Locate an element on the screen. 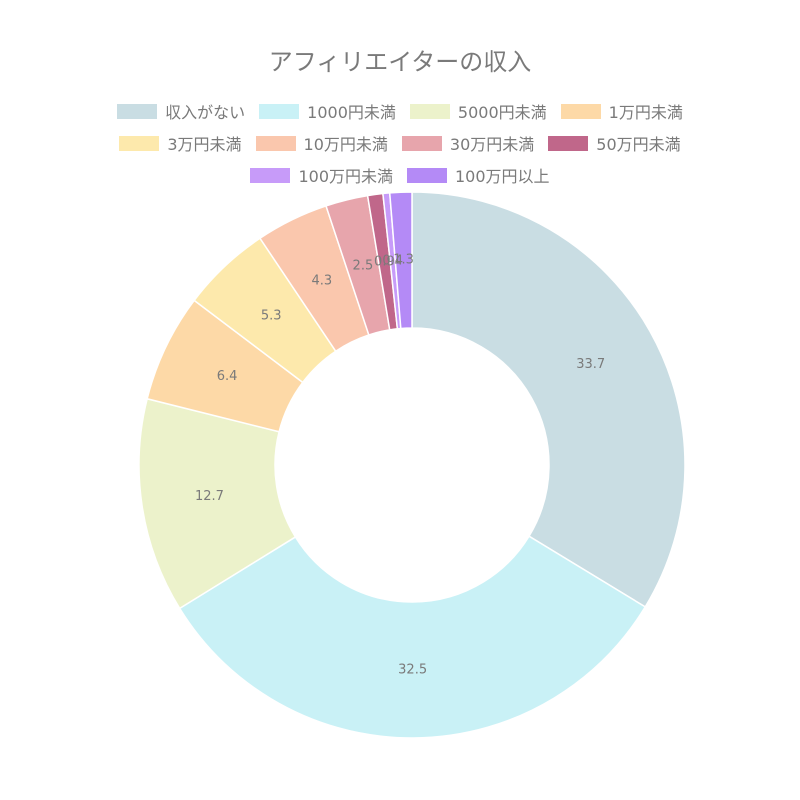 This screenshot has width=800, height=800. legend-item: 3万円未満 is located at coordinates (180, 143).